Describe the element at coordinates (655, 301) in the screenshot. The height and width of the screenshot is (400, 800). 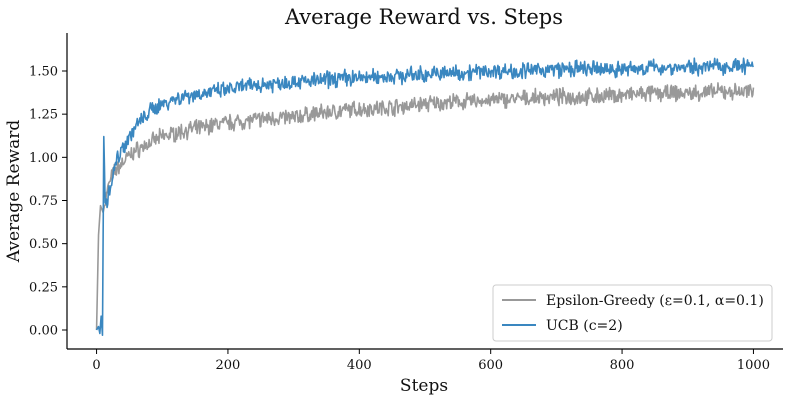
I see `legend-label-epsilon-greedy: Epsilon-Greedy (ε=0.1, α=0.1)` at that location.